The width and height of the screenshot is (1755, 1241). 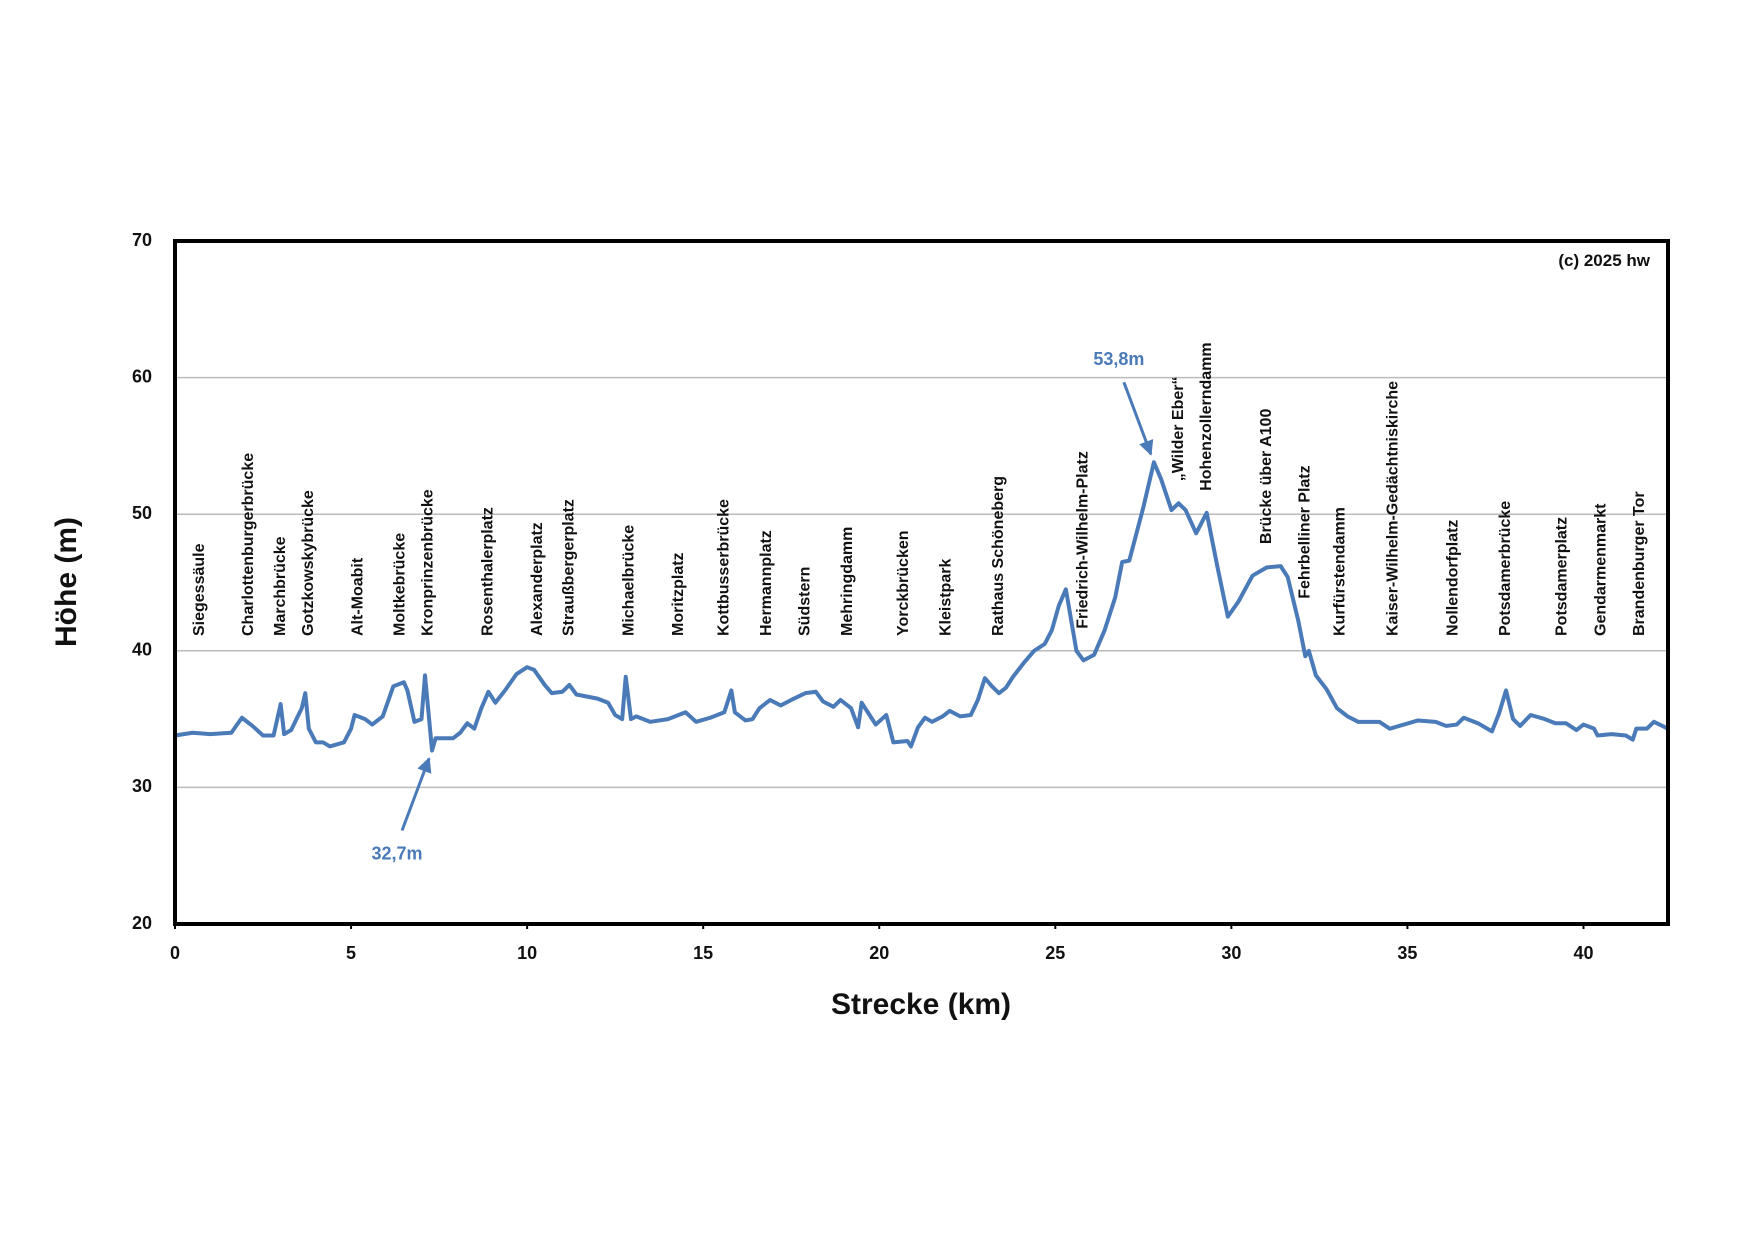 What do you see at coordinates (397, 853) in the screenshot?
I see `annotation-label: 32,7m` at bounding box center [397, 853].